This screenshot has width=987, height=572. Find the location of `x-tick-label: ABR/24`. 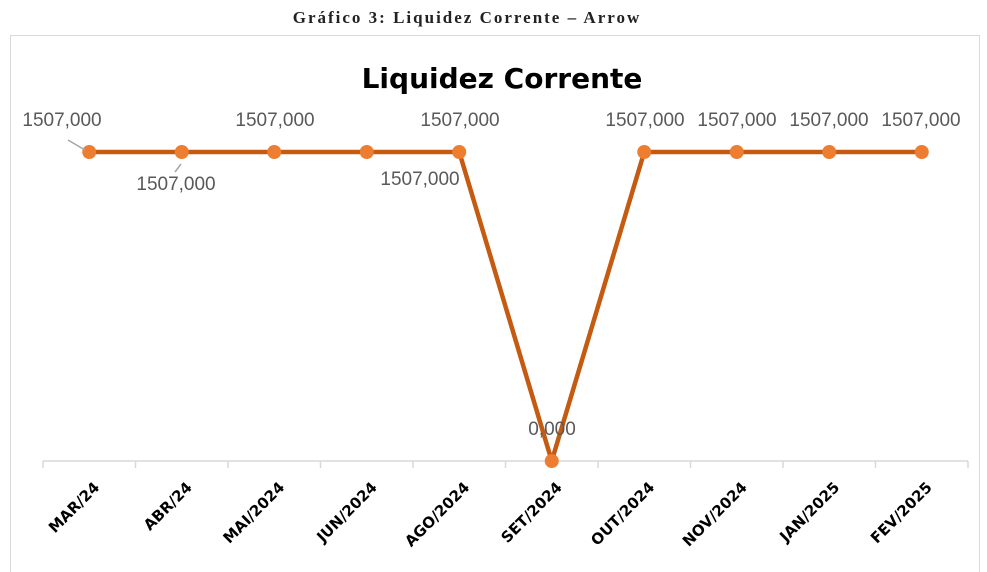

x-tick-label: ABR/24 is located at coordinates (168, 506).